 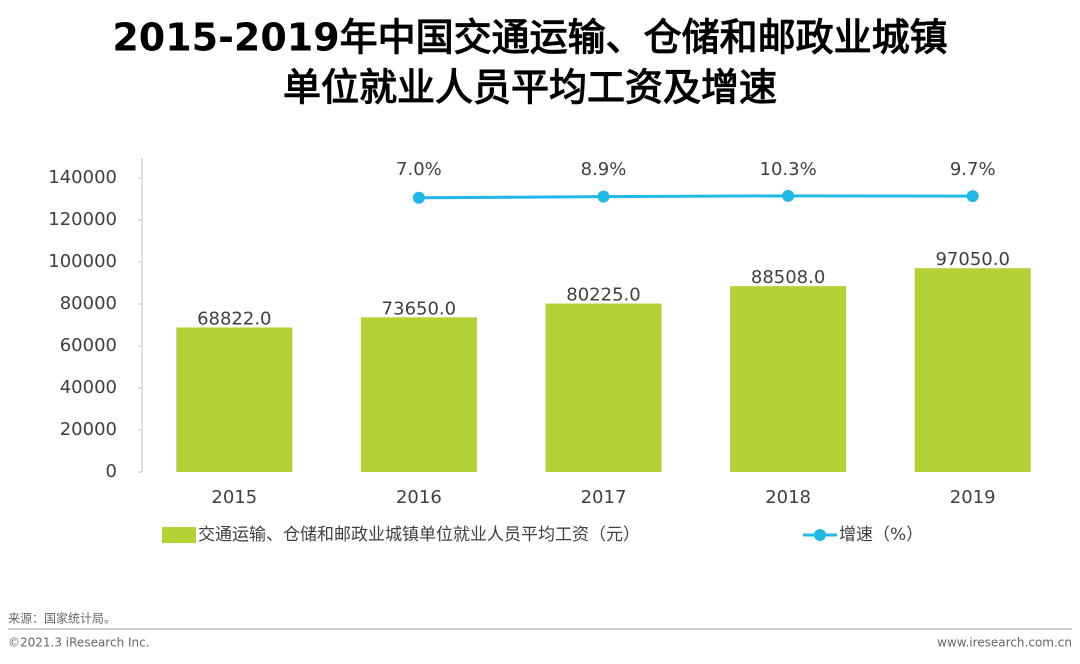 I want to click on y-tick-label: 80000, so click(x=88, y=303).